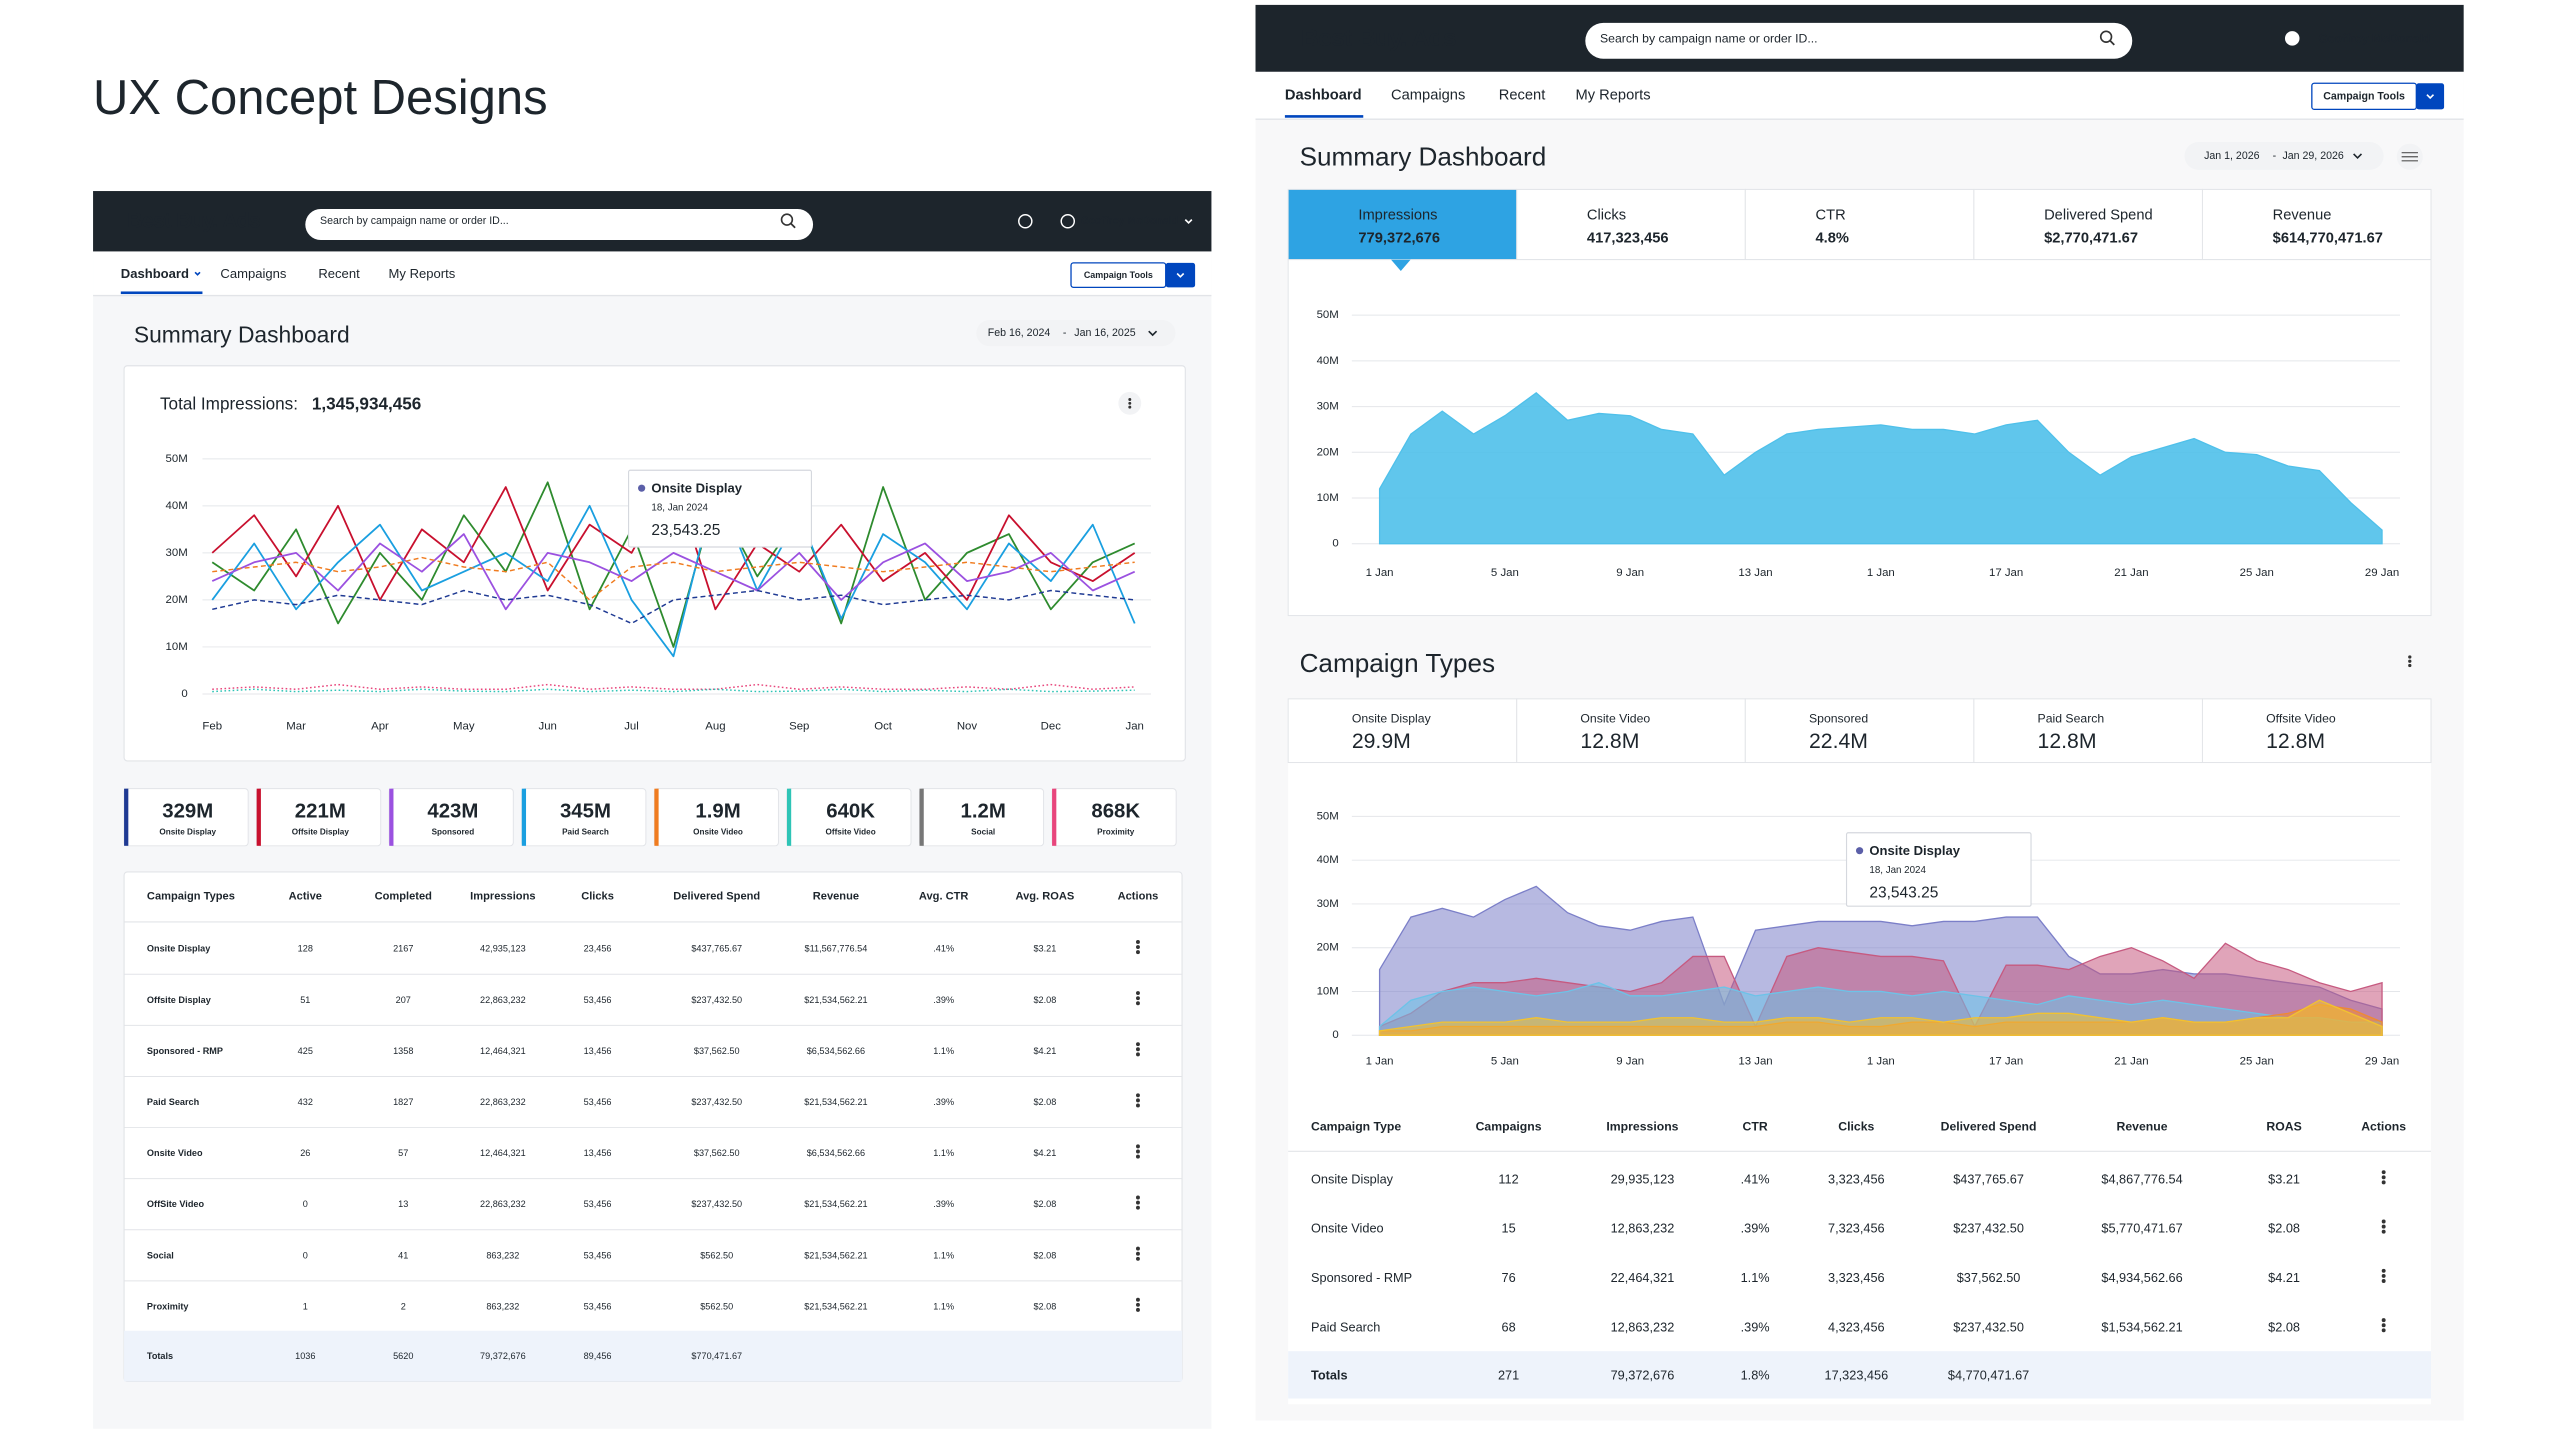 The height and width of the screenshot is (1432, 2560). What do you see at coordinates (716, 1255) in the screenshot?
I see `table-cell: $562.50` at bounding box center [716, 1255].